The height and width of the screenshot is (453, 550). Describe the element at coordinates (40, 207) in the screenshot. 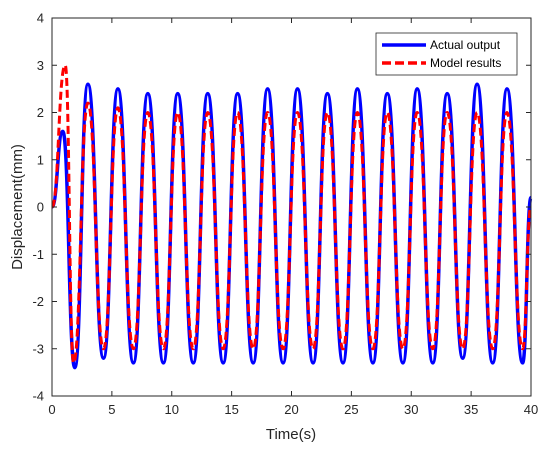

I see `y-tick-label: 0` at that location.